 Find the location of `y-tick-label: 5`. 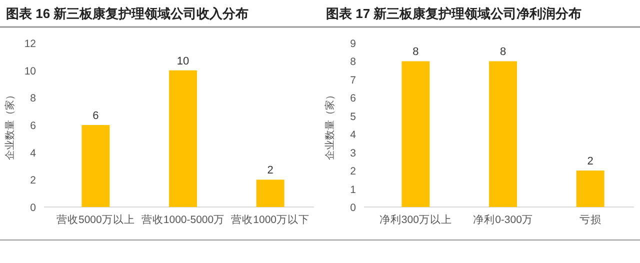

y-tick-label: 5 is located at coordinates (353, 116).